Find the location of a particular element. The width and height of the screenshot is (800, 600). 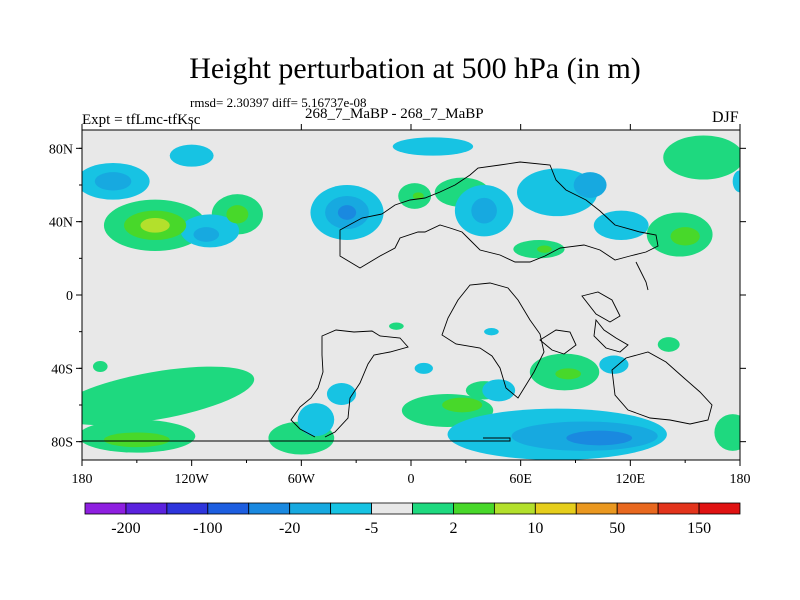

colorbar-label: 10 is located at coordinates (535, 528).